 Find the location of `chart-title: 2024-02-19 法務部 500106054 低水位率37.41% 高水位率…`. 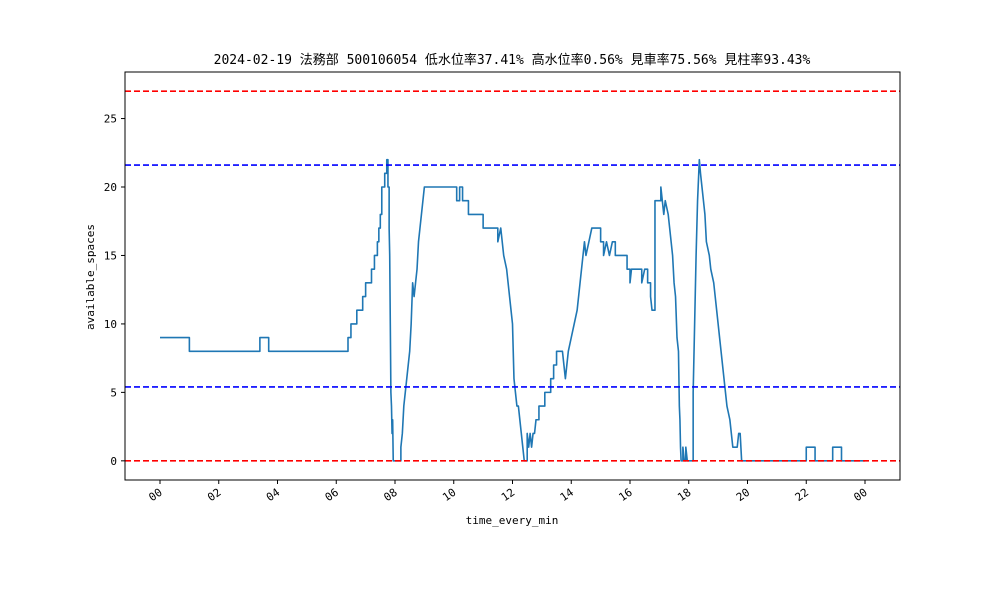

chart-title: 2024-02-19 法務部 500106054 低水位率37.41% 高水位率… is located at coordinates (512, 60).